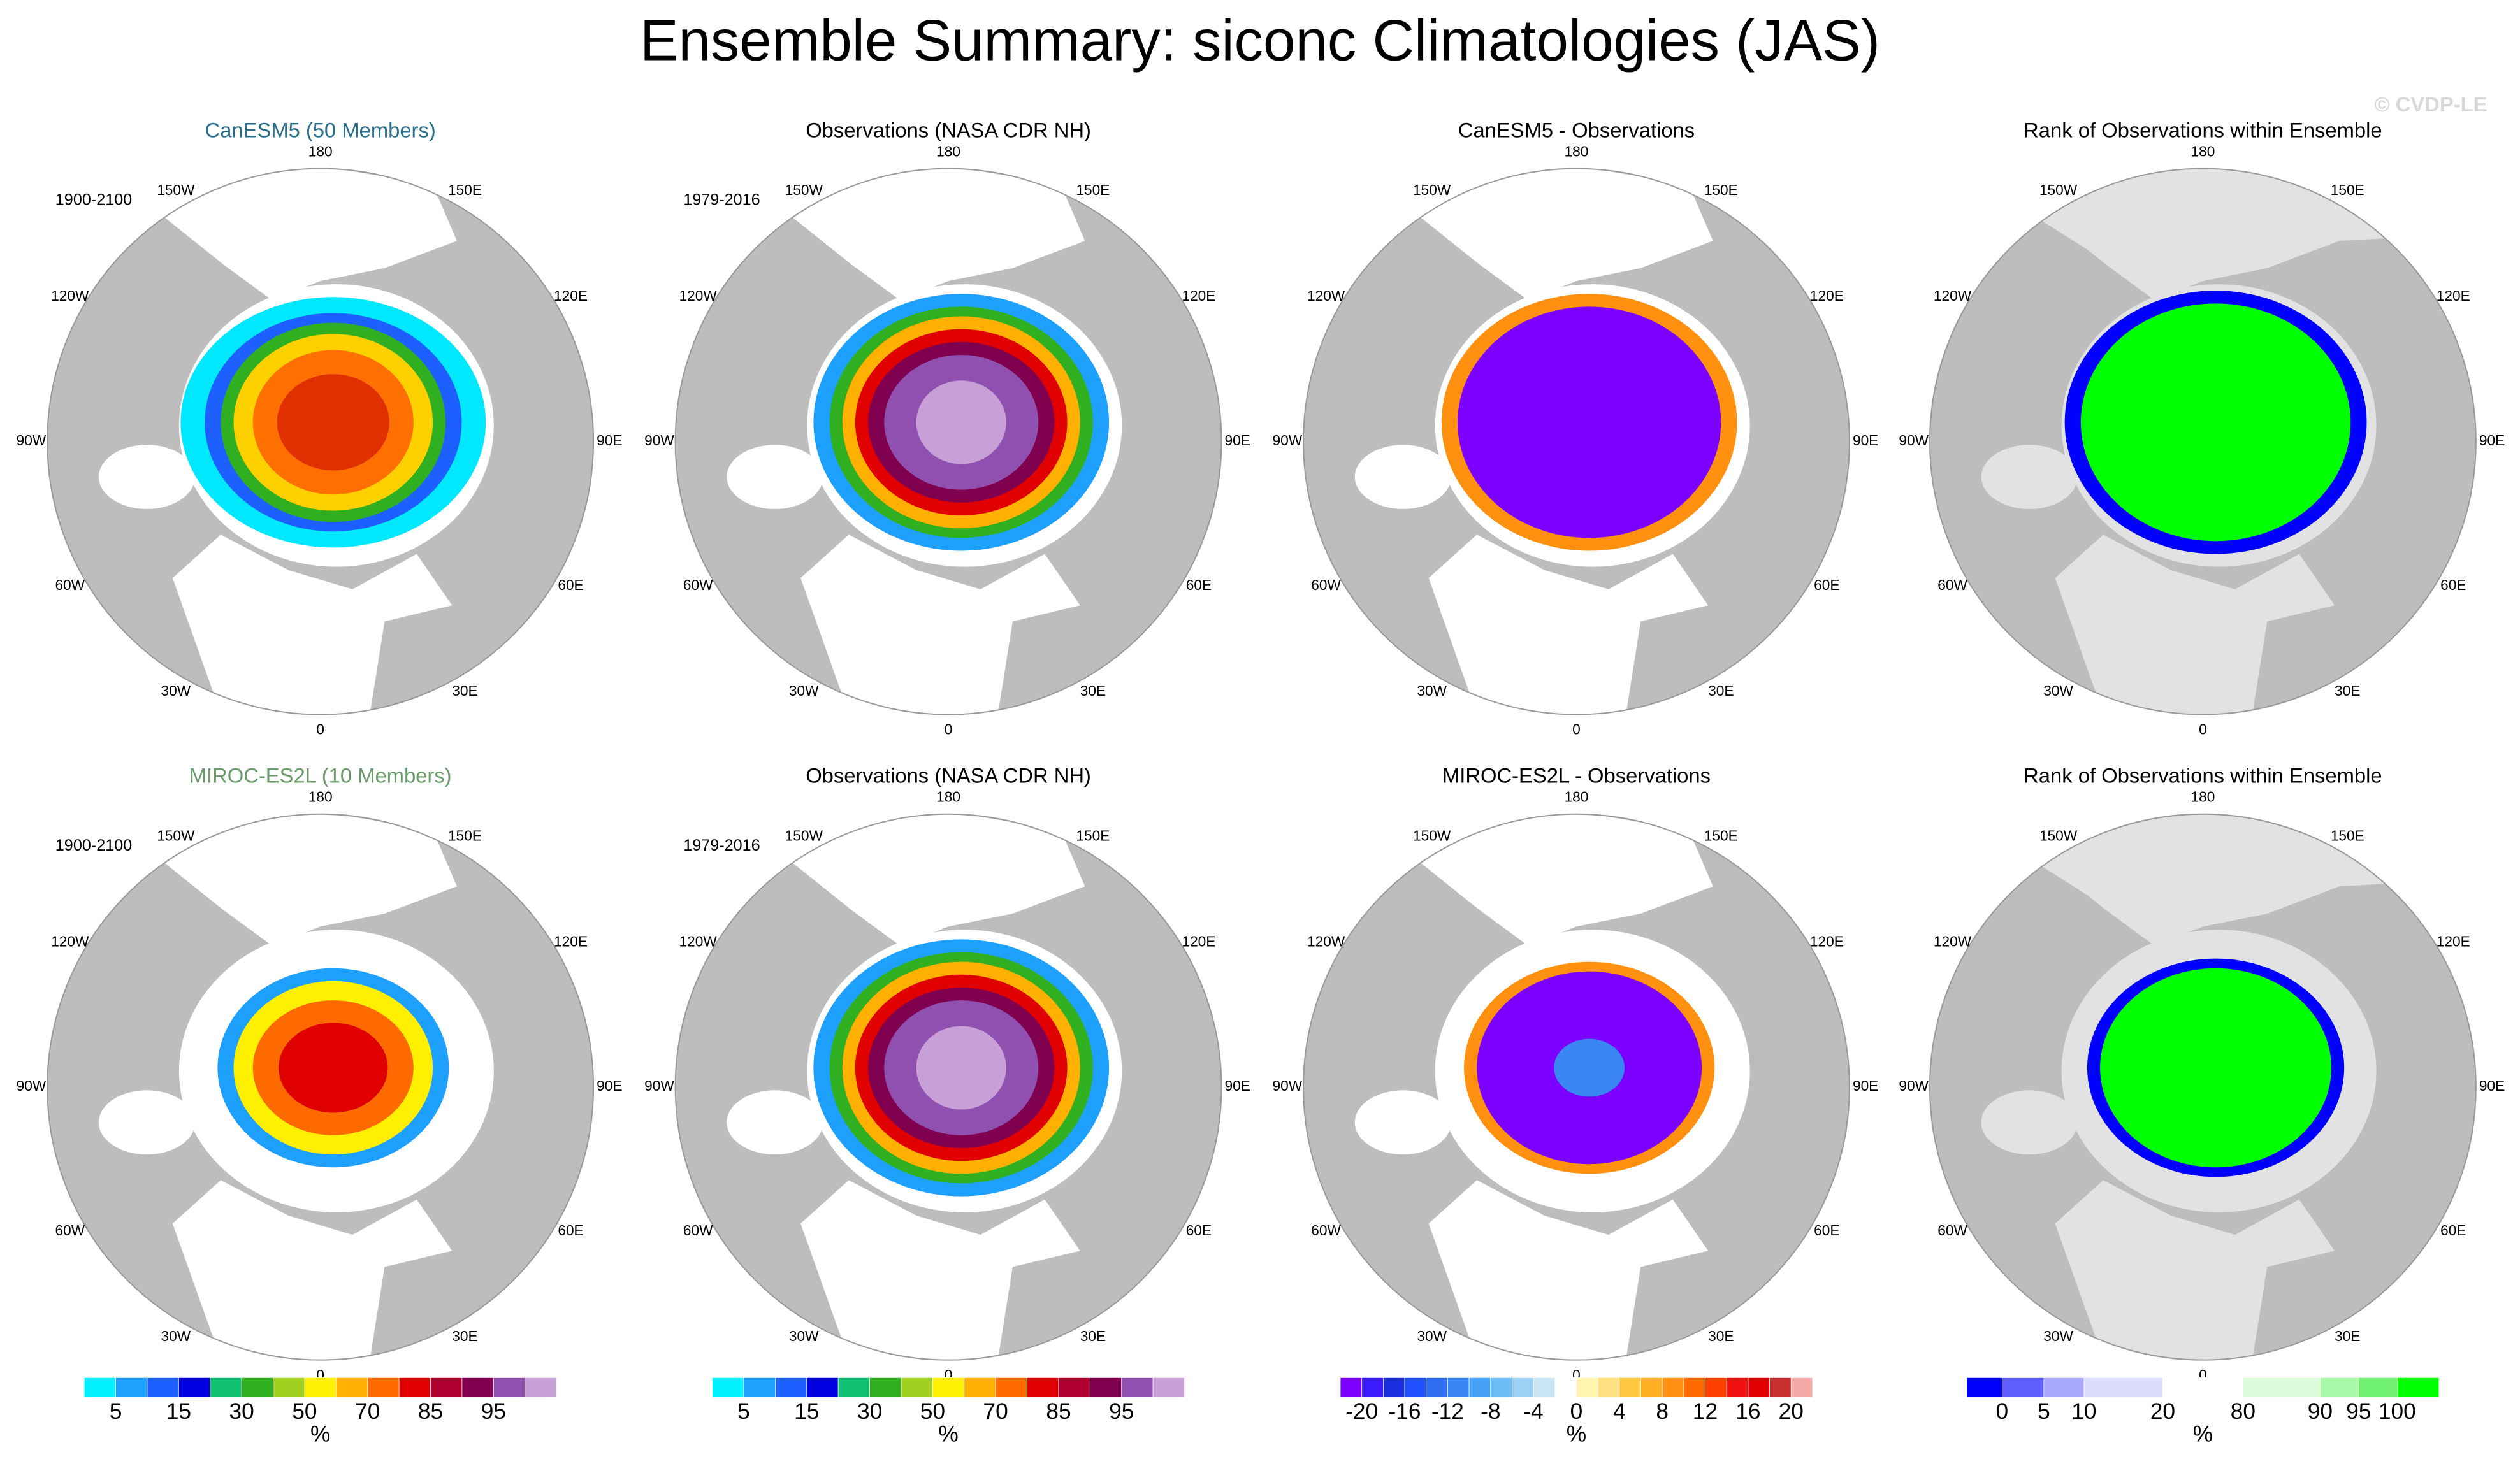 The height and width of the screenshot is (1466, 2520). Describe the element at coordinates (1791, 1411) in the screenshot. I see `colorbar-tick-label: 20` at that location.